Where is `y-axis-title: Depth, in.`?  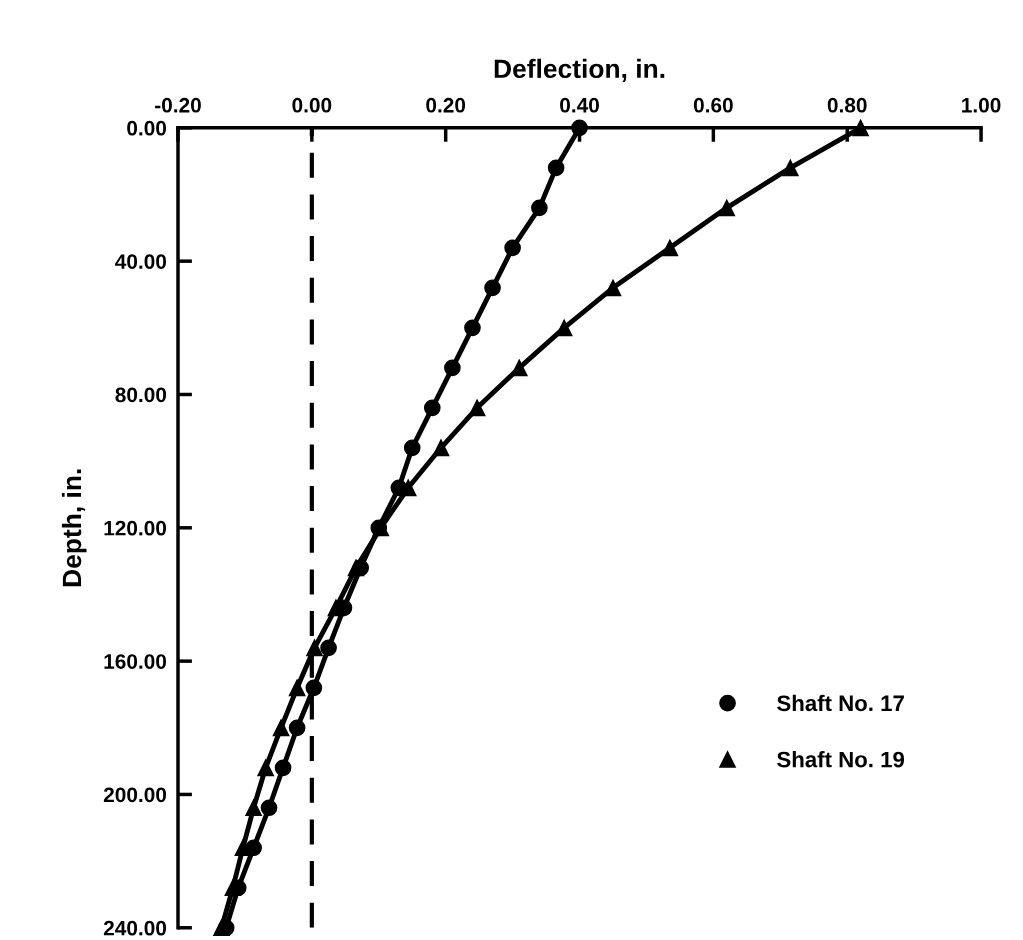
y-axis-title: Depth, in. is located at coordinates (74, 528).